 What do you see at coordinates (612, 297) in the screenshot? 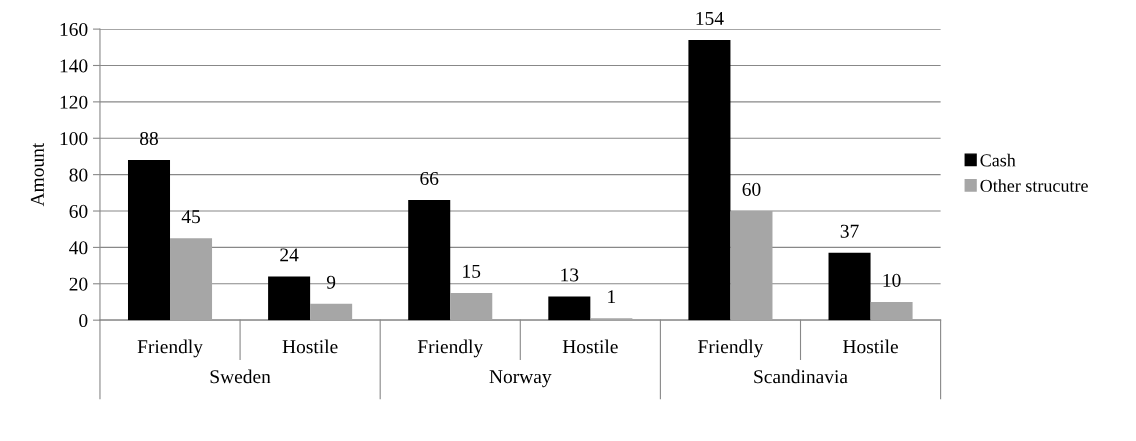
I see `data-label: 1` at bounding box center [612, 297].